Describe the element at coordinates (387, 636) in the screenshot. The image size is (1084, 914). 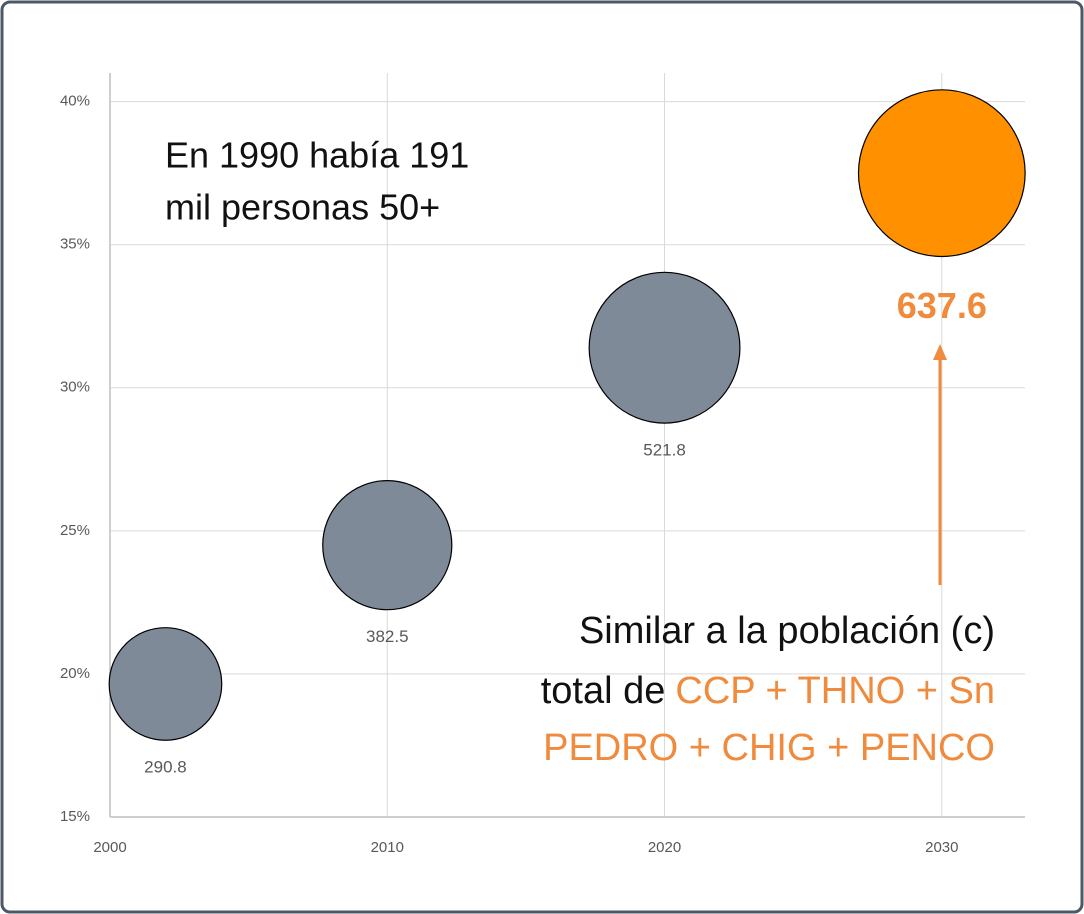
I see `data-label: 382.5` at that location.